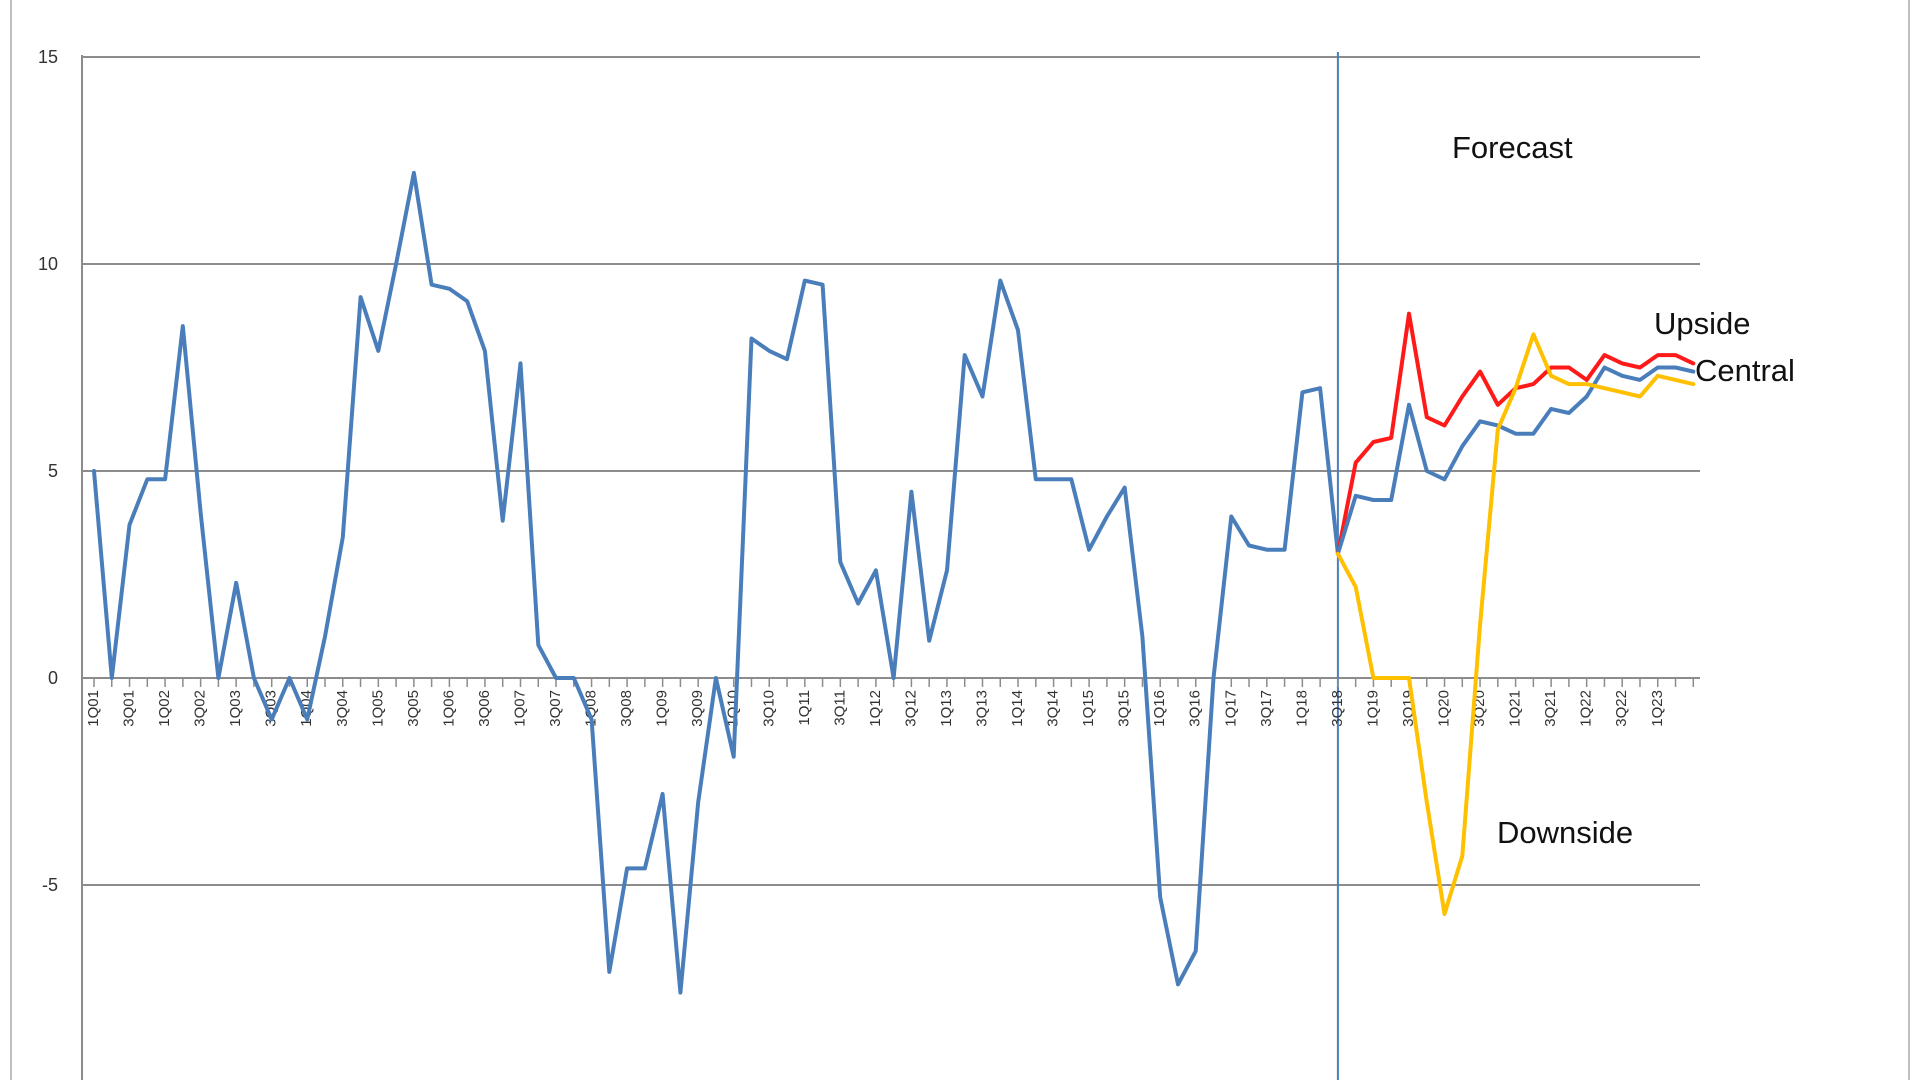  What do you see at coordinates (377, 708) in the screenshot?
I see `x-tick-label: 1Q05` at bounding box center [377, 708].